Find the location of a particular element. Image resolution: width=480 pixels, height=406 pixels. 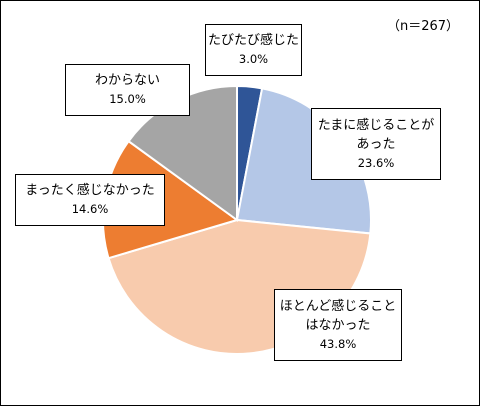

slice-value-label: 23.6% is located at coordinates (376, 162).